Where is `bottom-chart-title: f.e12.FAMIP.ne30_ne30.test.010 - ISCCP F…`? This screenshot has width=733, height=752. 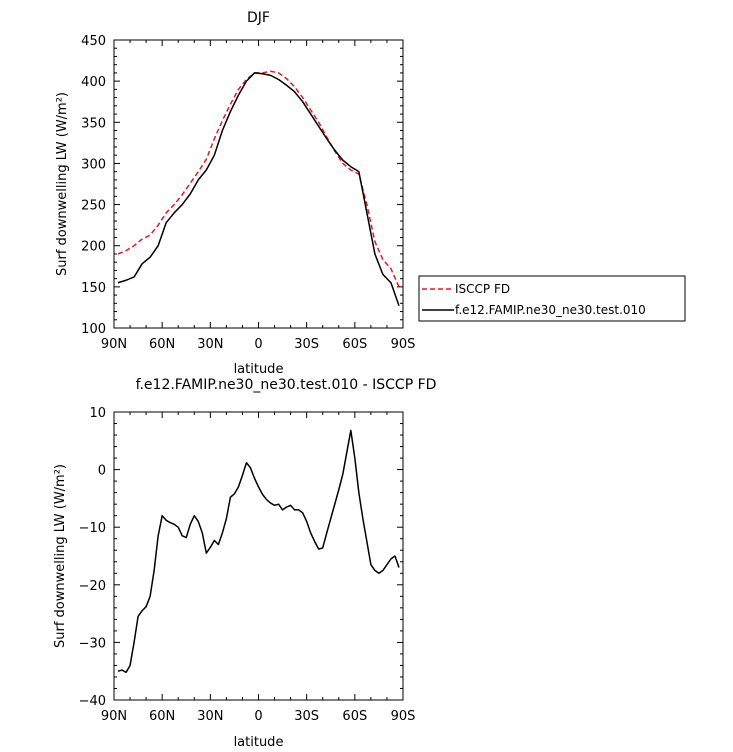 bottom-chart-title: f.e12.FAMIP.ne30_ne30.test.010 - ISCCP F… is located at coordinates (286, 385).